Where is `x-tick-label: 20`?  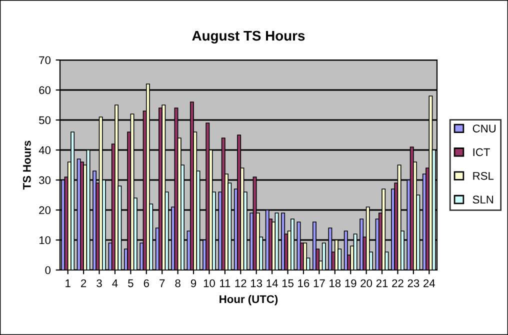 x-tick-label: 20 is located at coordinates (366, 283).